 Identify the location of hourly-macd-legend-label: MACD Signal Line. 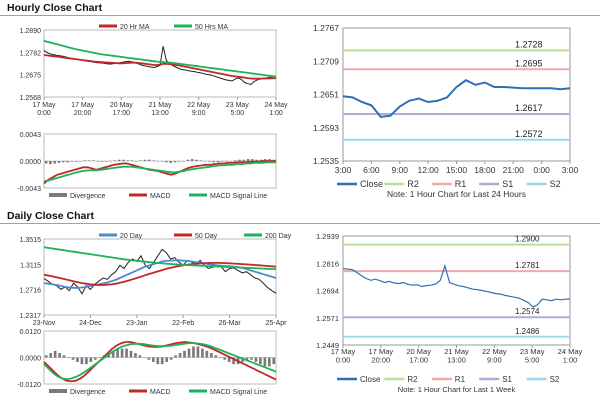
(238, 196).